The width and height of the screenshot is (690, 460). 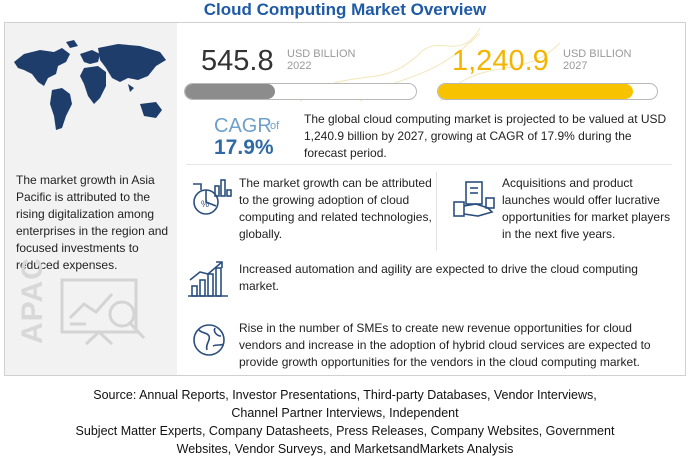 What do you see at coordinates (32, 300) in the screenshot?
I see `apac-label: APAC` at bounding box center [32, 300].